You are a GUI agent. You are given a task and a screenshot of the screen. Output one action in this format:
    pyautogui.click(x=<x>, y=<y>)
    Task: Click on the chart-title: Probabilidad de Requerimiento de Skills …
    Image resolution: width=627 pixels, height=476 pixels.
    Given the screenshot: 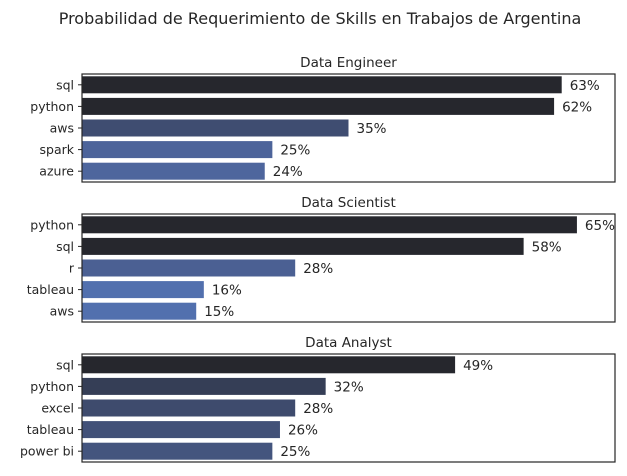 What is the action you would take?
    pyautogui.click(x=320, y=18)
    